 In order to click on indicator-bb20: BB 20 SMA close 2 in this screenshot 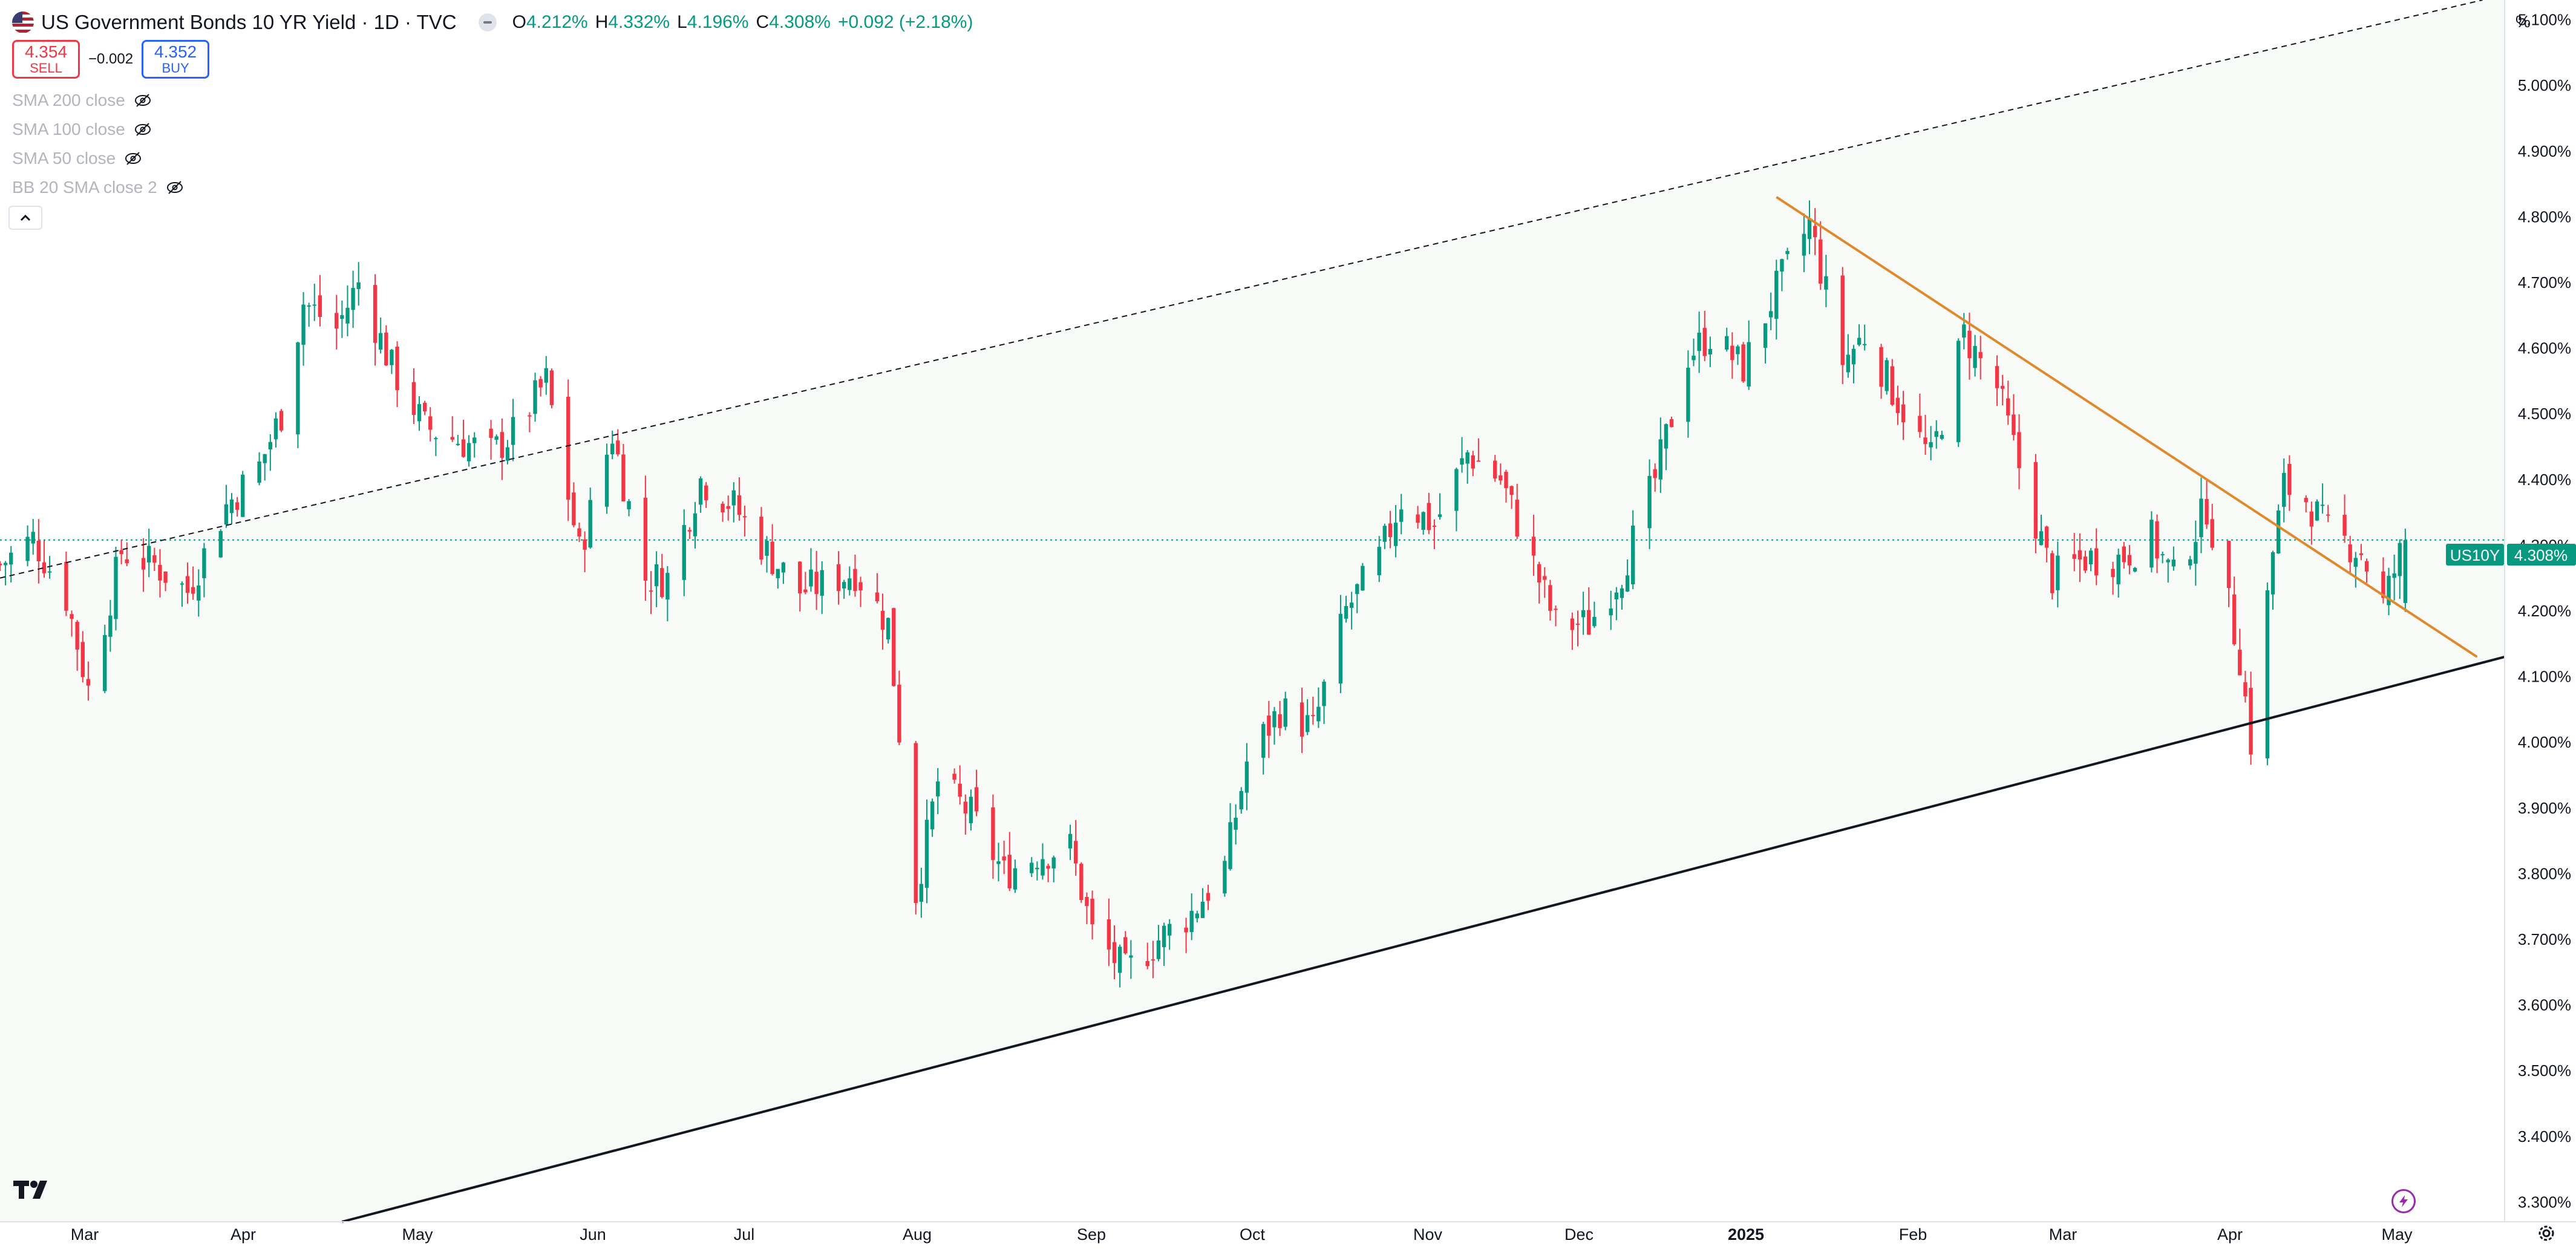, I will do `click(98, 187)`.